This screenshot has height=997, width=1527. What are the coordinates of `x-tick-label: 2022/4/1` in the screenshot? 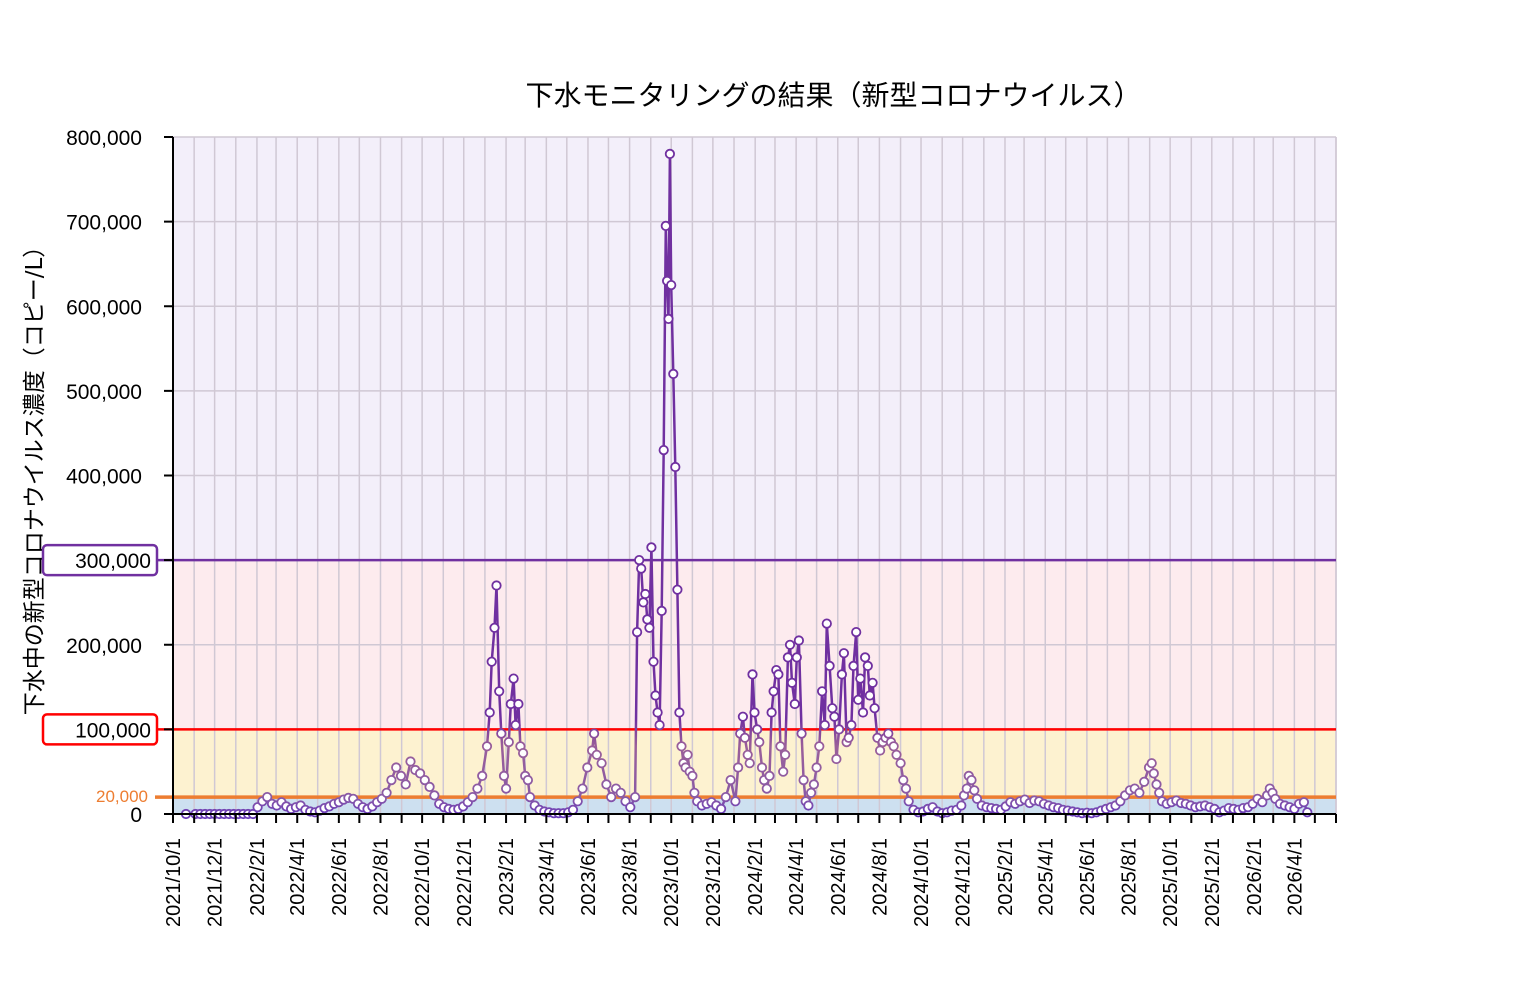 It's located at (298, 877).